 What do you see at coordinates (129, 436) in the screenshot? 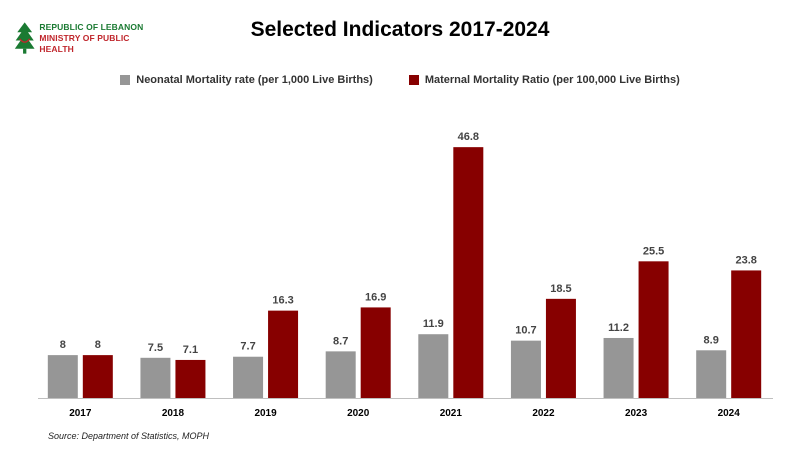
I see `source-note: Source: Department of Statistics, MOPH` at bounding box center [129, 436].